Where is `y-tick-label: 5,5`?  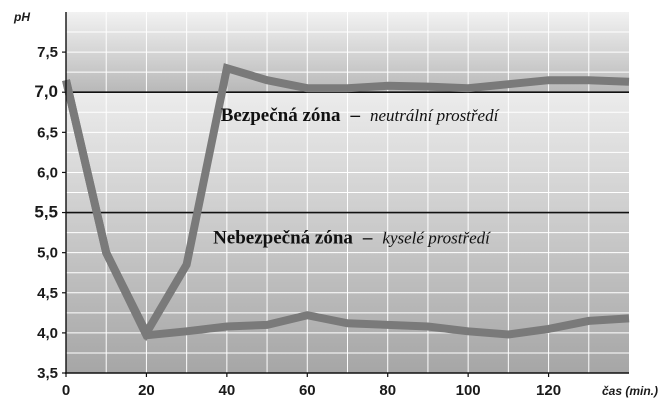 y-tick-label: 5,5 is located at coordinates (46, 212).